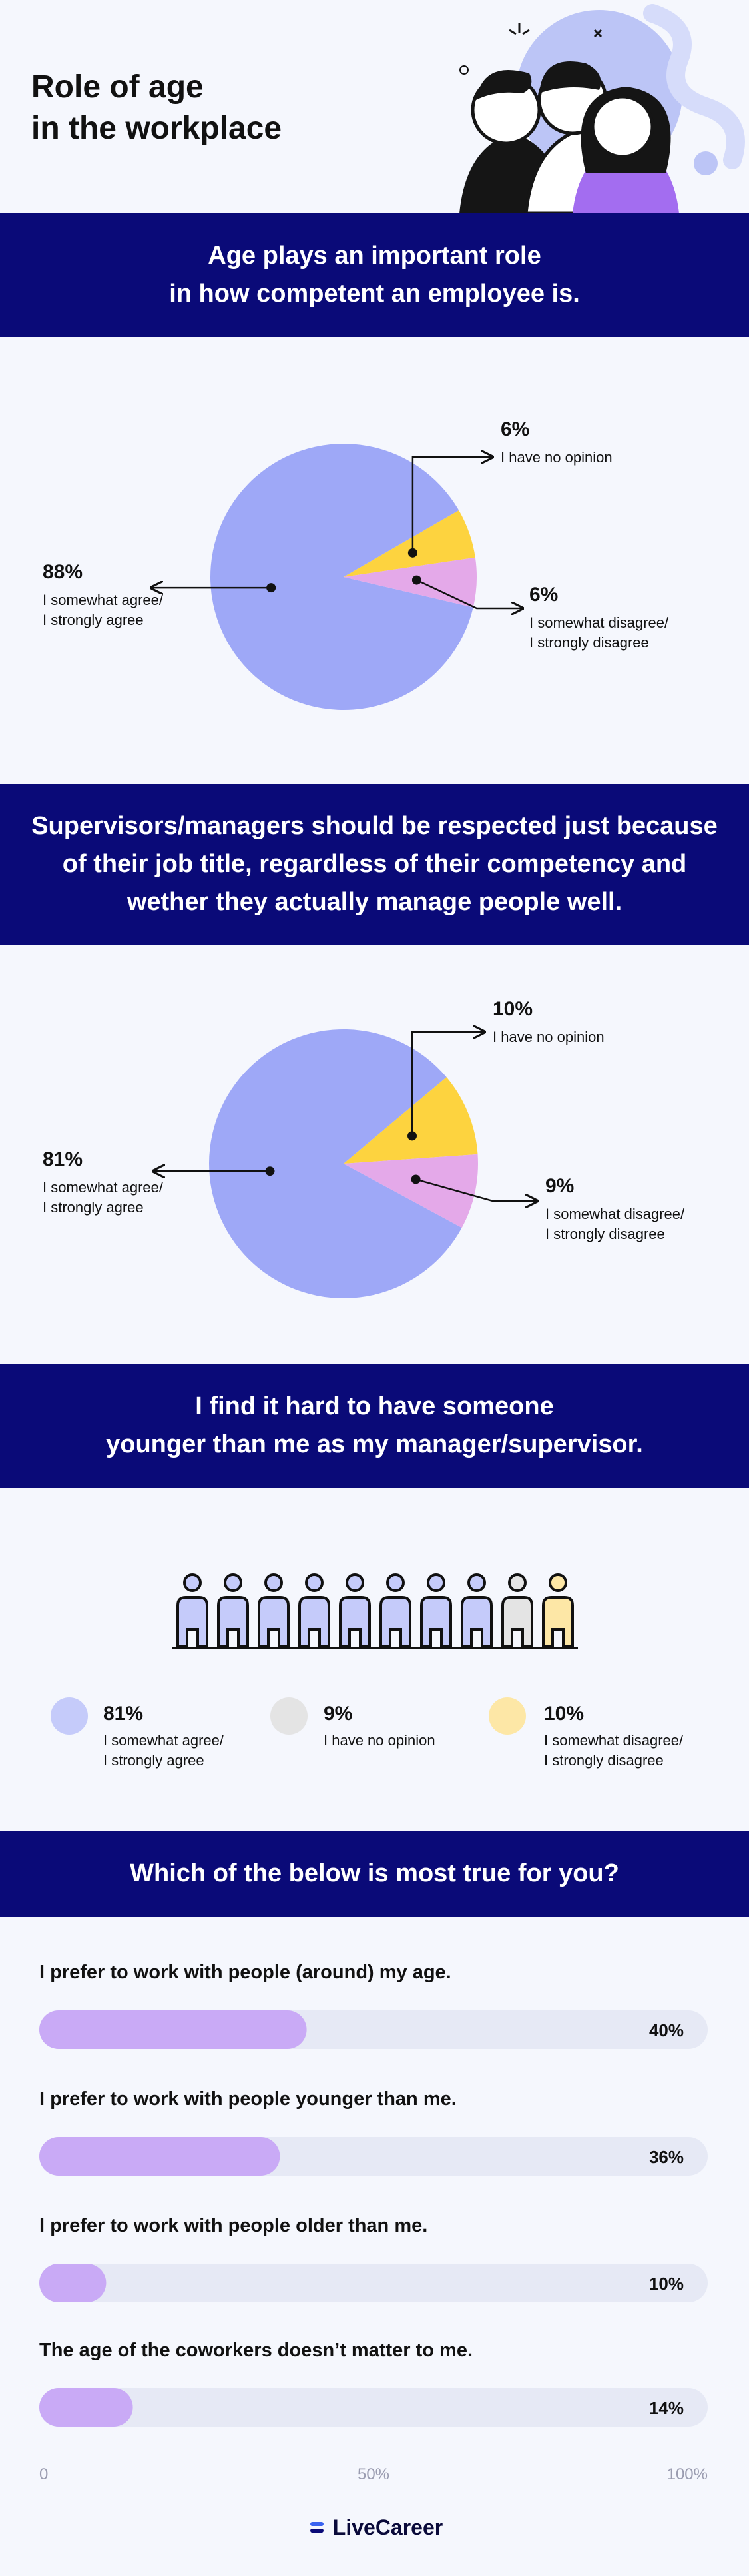  Describe the element at coordinates (317, 2528) in the screenshot. I see `logo-icon` at that location.